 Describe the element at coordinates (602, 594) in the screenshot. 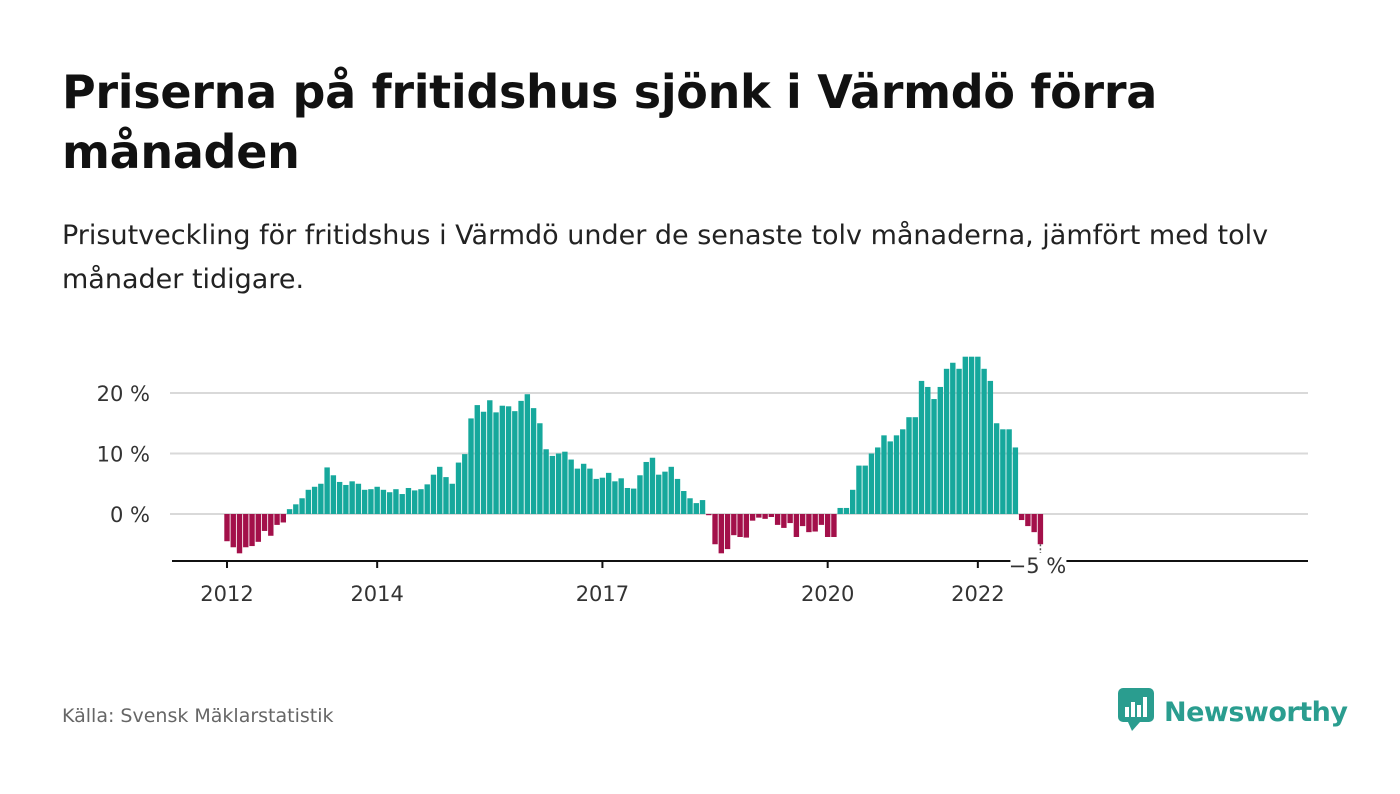

I see `x-tick-label: 2017` at that location.